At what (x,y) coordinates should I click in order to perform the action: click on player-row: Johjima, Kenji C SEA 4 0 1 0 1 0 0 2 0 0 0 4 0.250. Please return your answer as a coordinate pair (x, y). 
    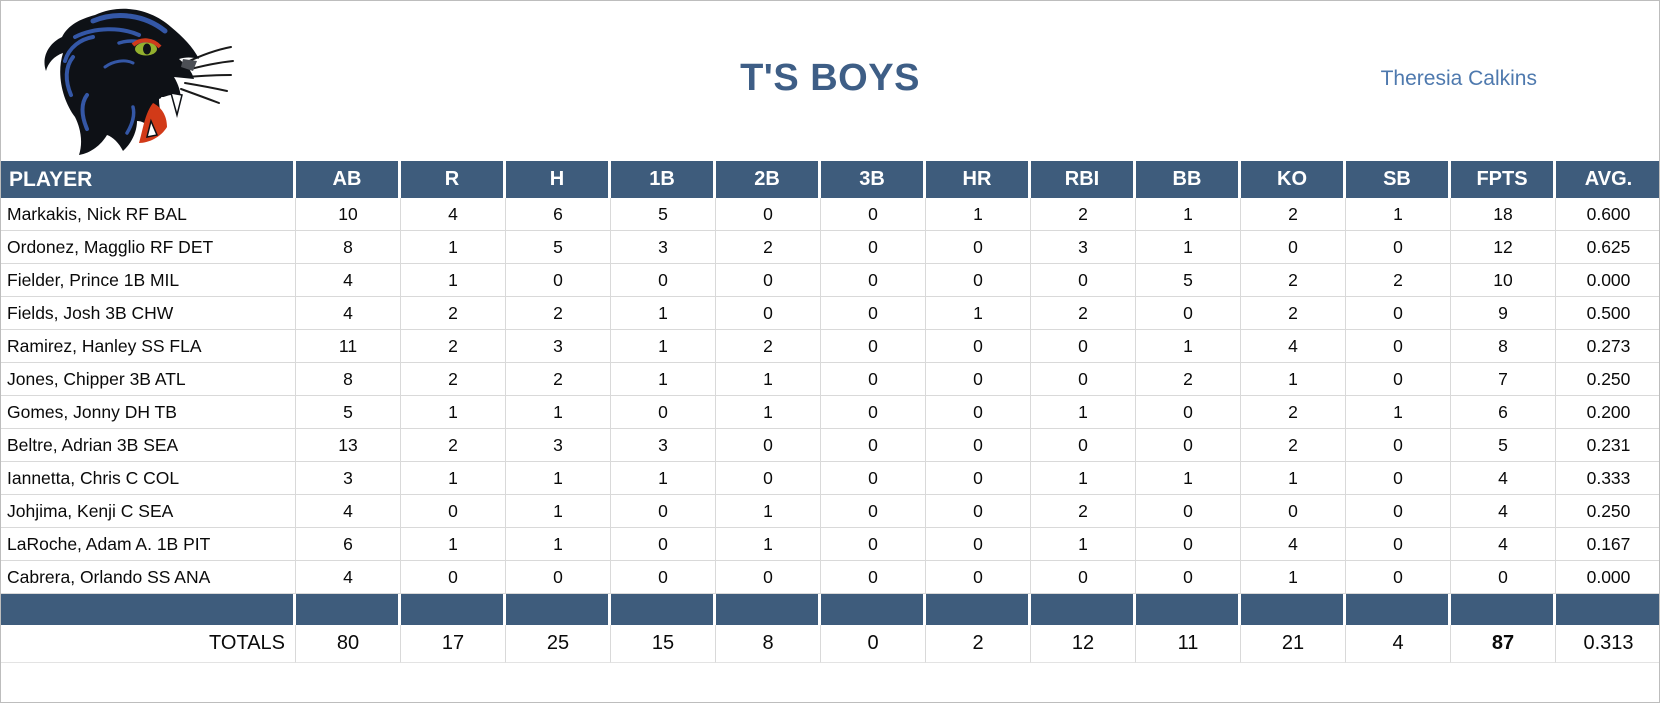
    Looking at the image, I should click on (830, 511).